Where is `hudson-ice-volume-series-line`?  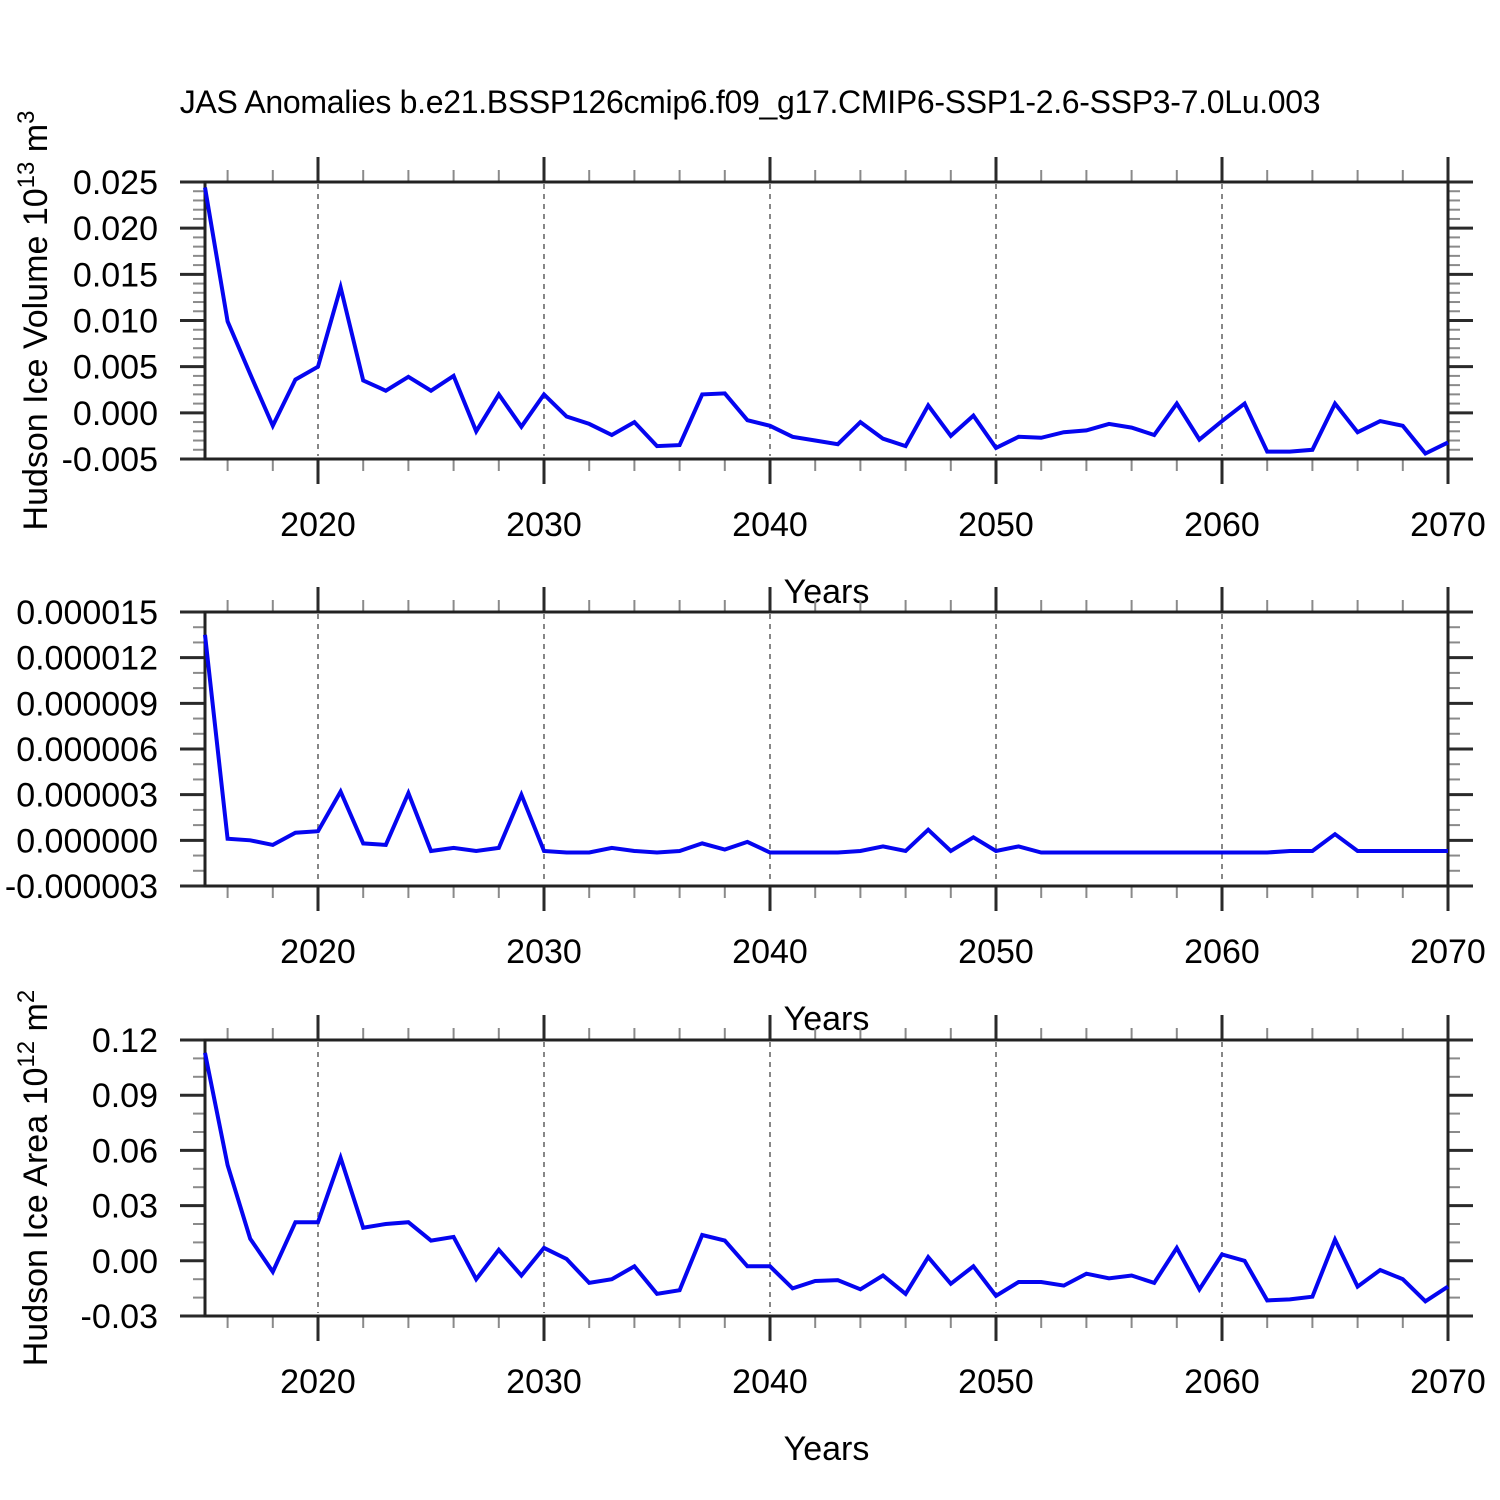
hudson-ice-volume-series-line is located at coordinates (826, 321).